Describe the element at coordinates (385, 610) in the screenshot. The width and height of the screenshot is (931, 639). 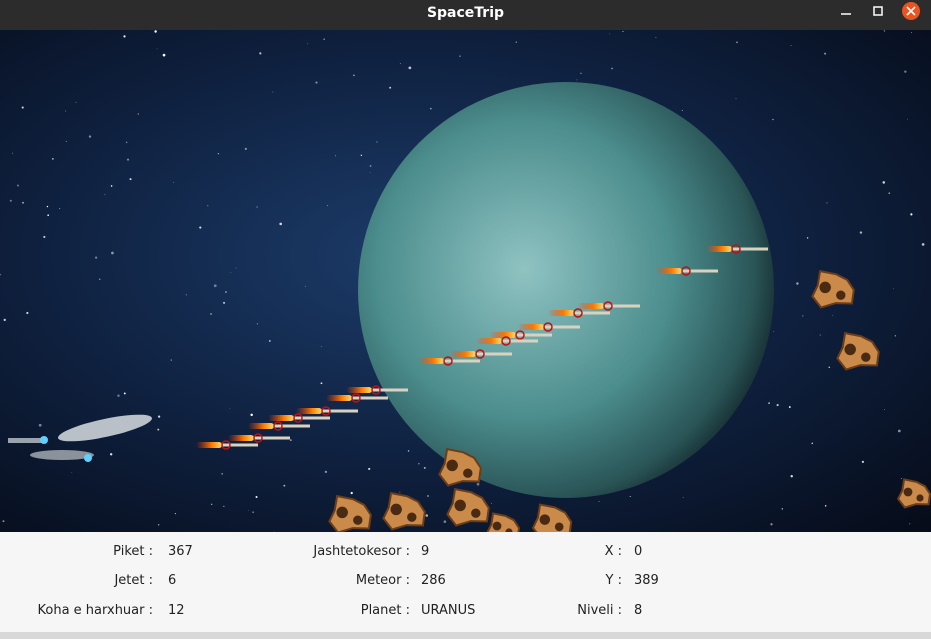
I see `stat-label: Planet :` at that location.